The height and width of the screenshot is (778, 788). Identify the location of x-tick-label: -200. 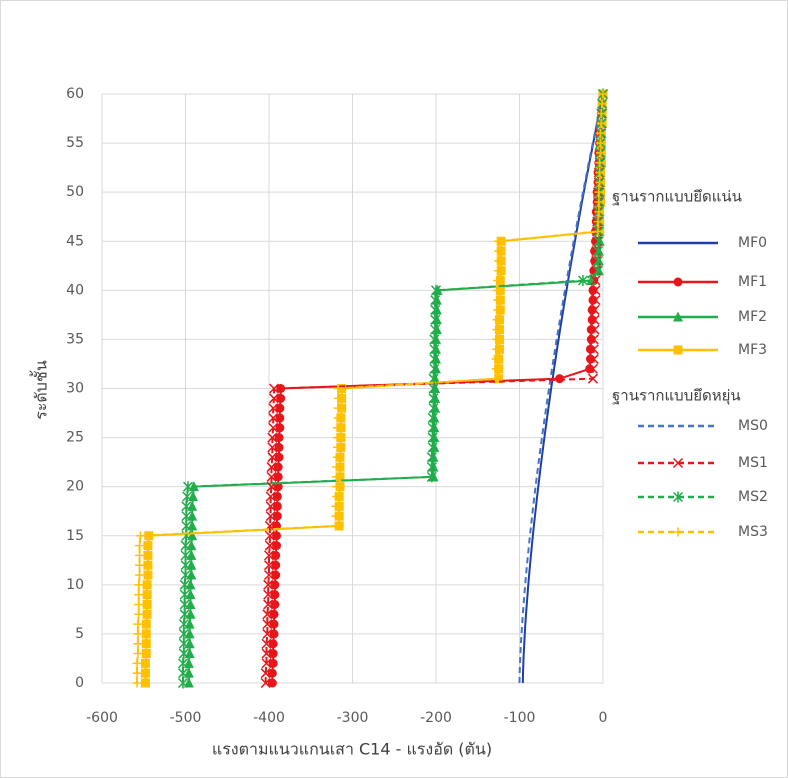
(436, 718).